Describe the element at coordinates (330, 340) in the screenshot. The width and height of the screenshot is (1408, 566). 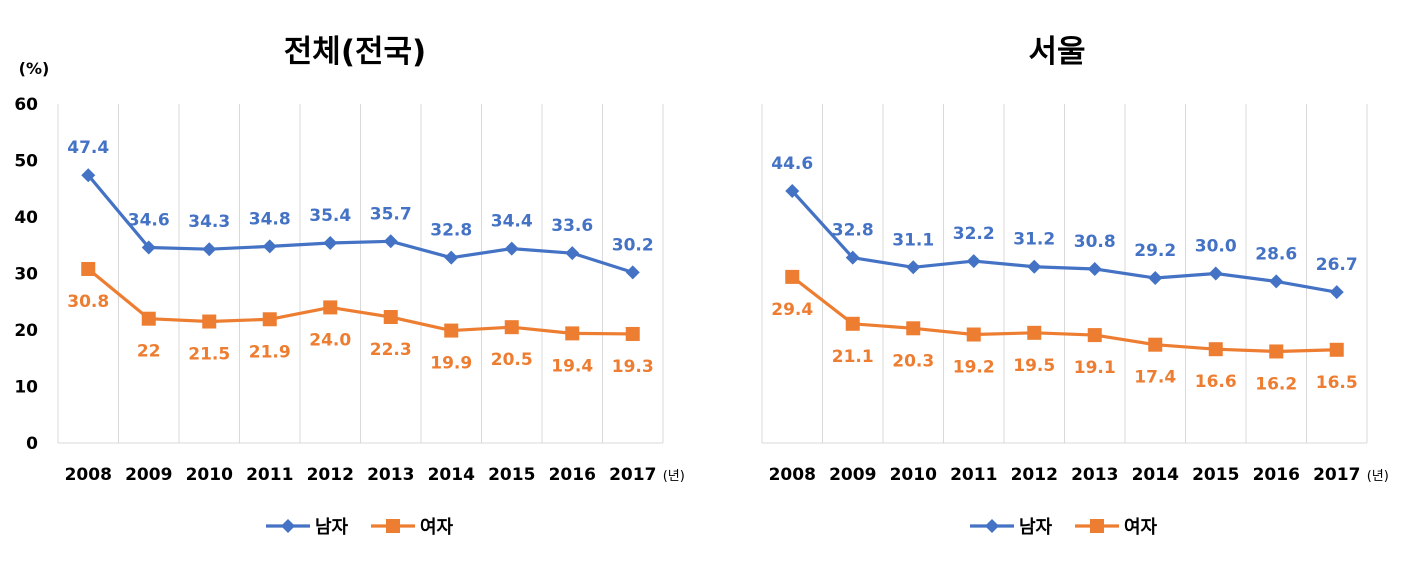
I see `data-label: 24.0` at that location.